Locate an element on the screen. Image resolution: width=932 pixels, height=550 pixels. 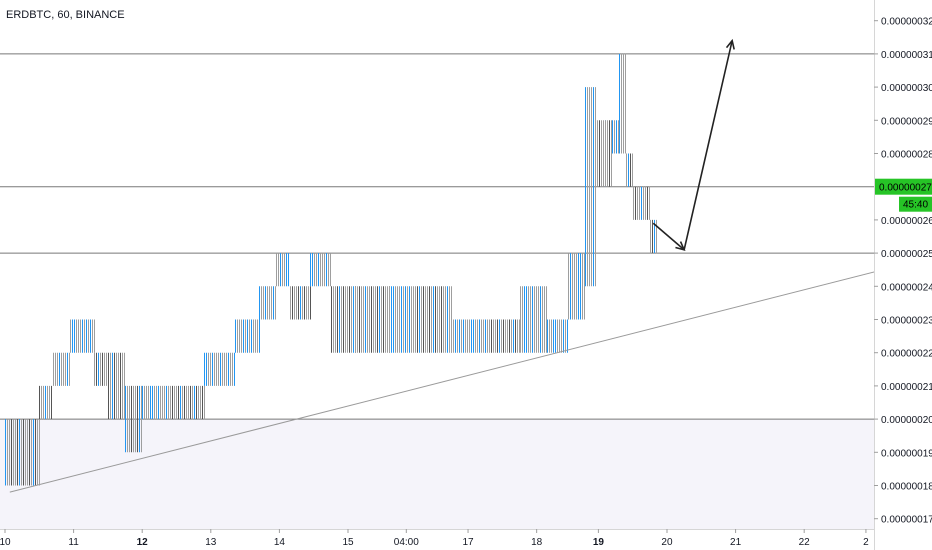
price-badge-value: 0.00000027 is located at coordinates (905, 188).